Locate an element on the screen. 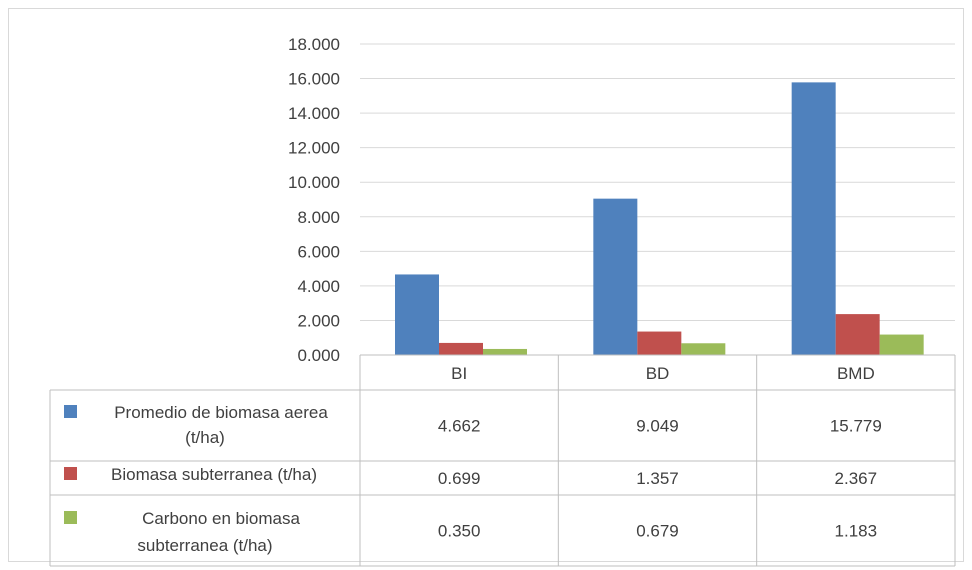 This screenshot has height=570, width=972. category-label: BD is located at coordinates (658, 373).